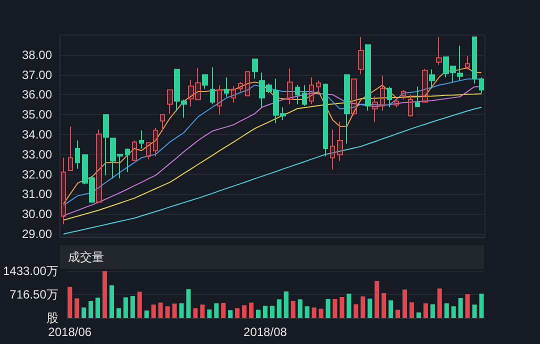 The image size is (540, 344). I want to click on y-tick-label: 34.00, so click(37, 135).